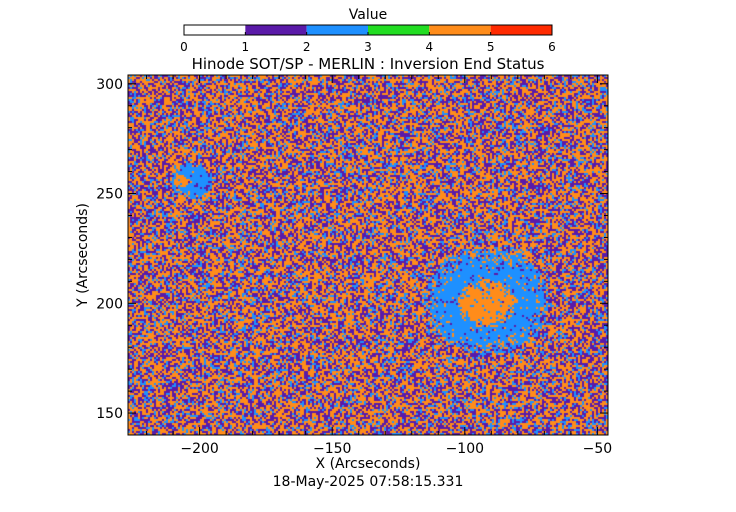 The height and width of the screenshot is (512, 736). I want to click on colorbar-label: Value, so click(368, 15).